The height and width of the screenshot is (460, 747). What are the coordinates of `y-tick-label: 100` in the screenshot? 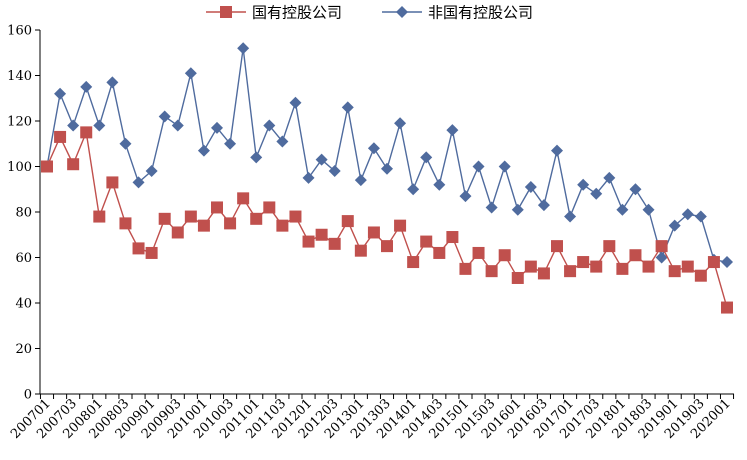 It's located at (19, 167).